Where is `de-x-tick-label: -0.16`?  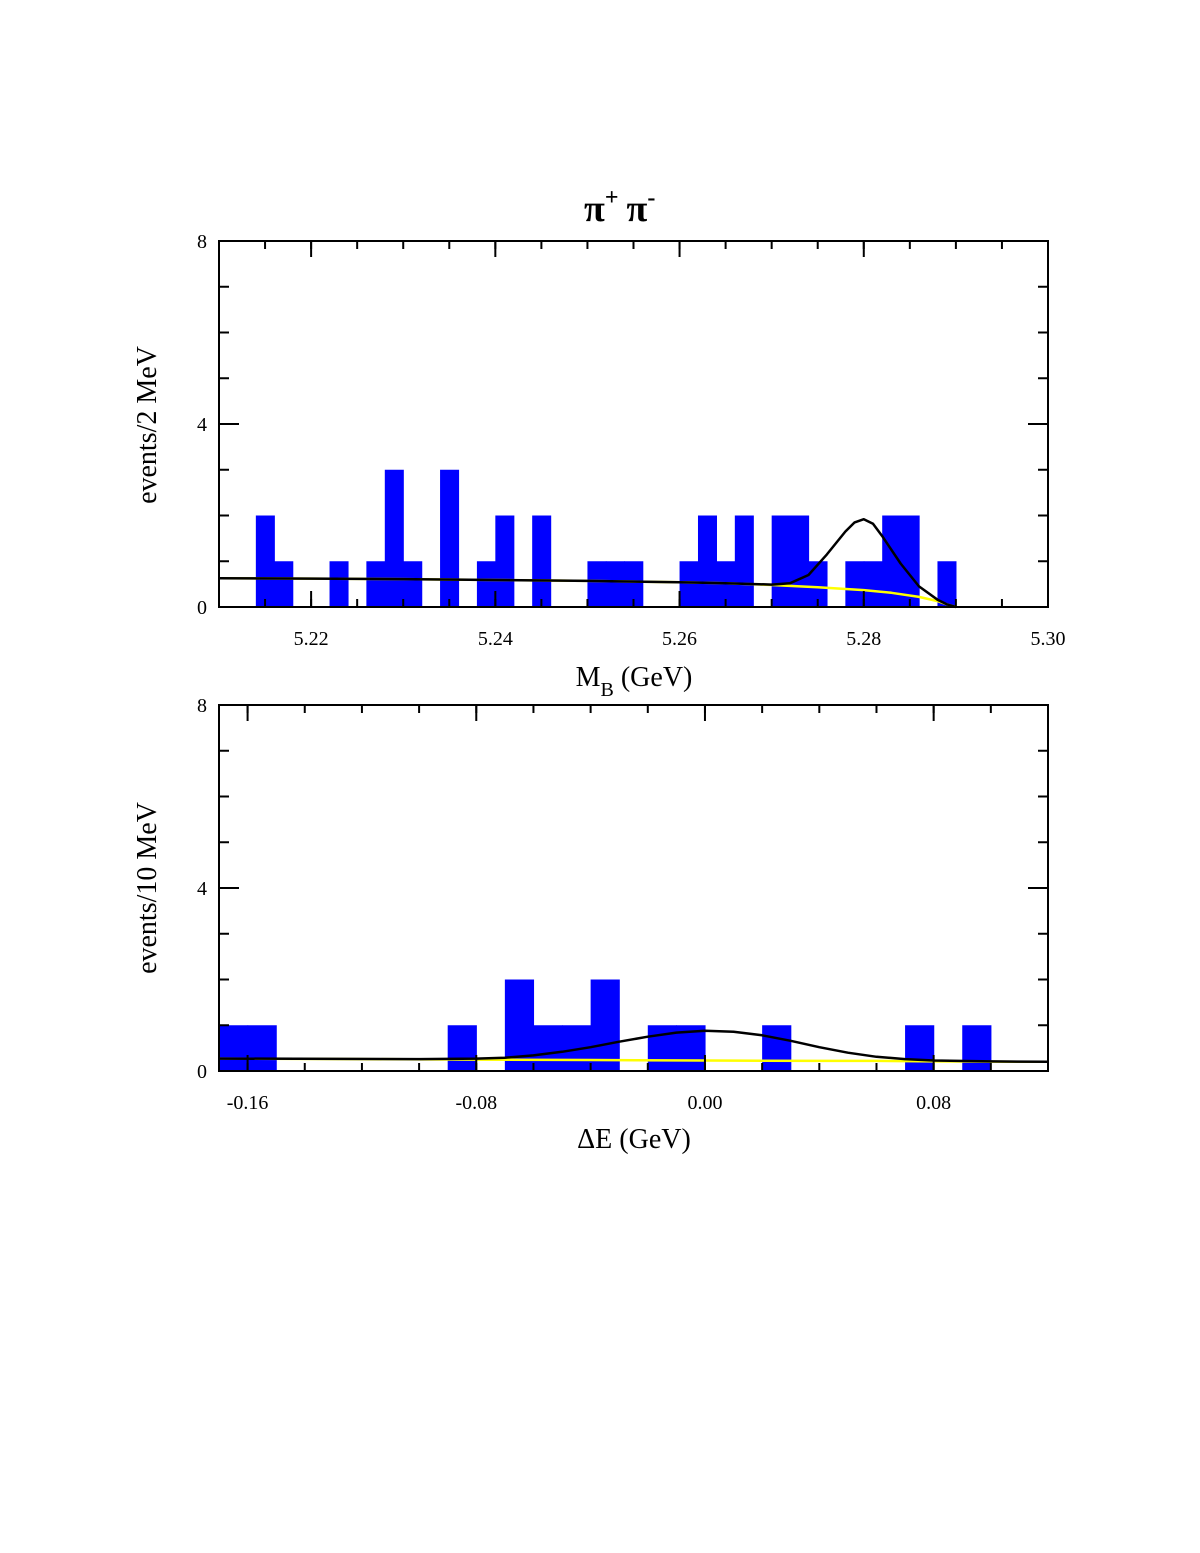 de-x-tick-label: -0.16 is located at coordinates (248, 1103).